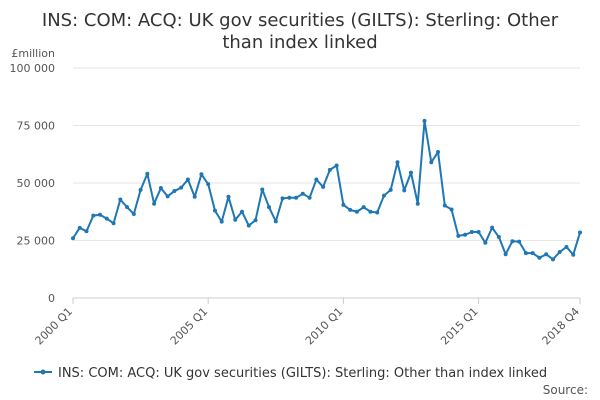 The height and width of the screenshot is (400, 600). Describe the element at coordinates (565, 390) in the screenshot. I see `source-label: Source:` at that location.